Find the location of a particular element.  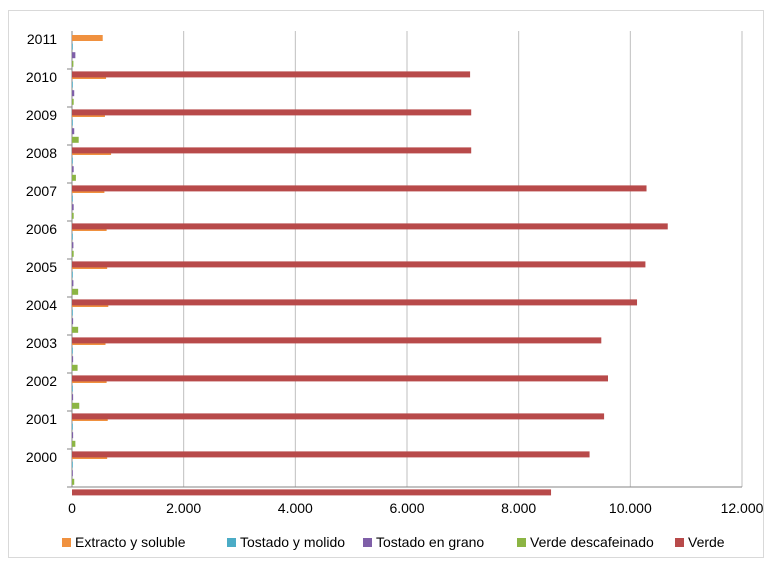

legend-label: Extracto y soluble is located at coordinates (130, 542).